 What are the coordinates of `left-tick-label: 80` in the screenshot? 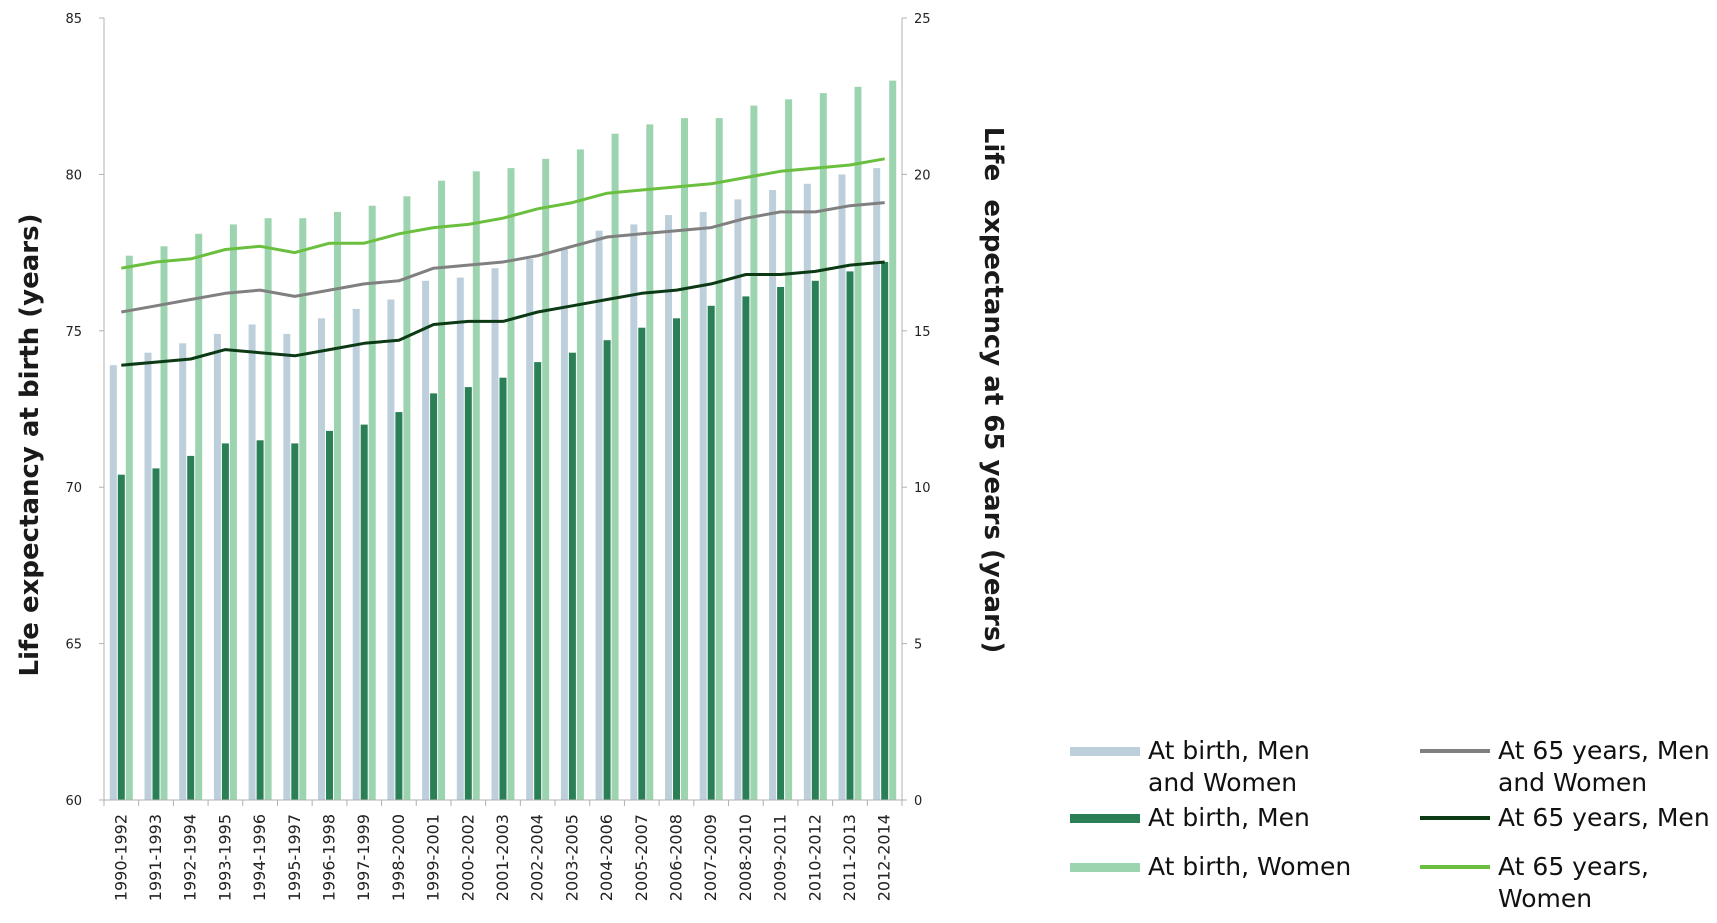 It's located at (73, 175).